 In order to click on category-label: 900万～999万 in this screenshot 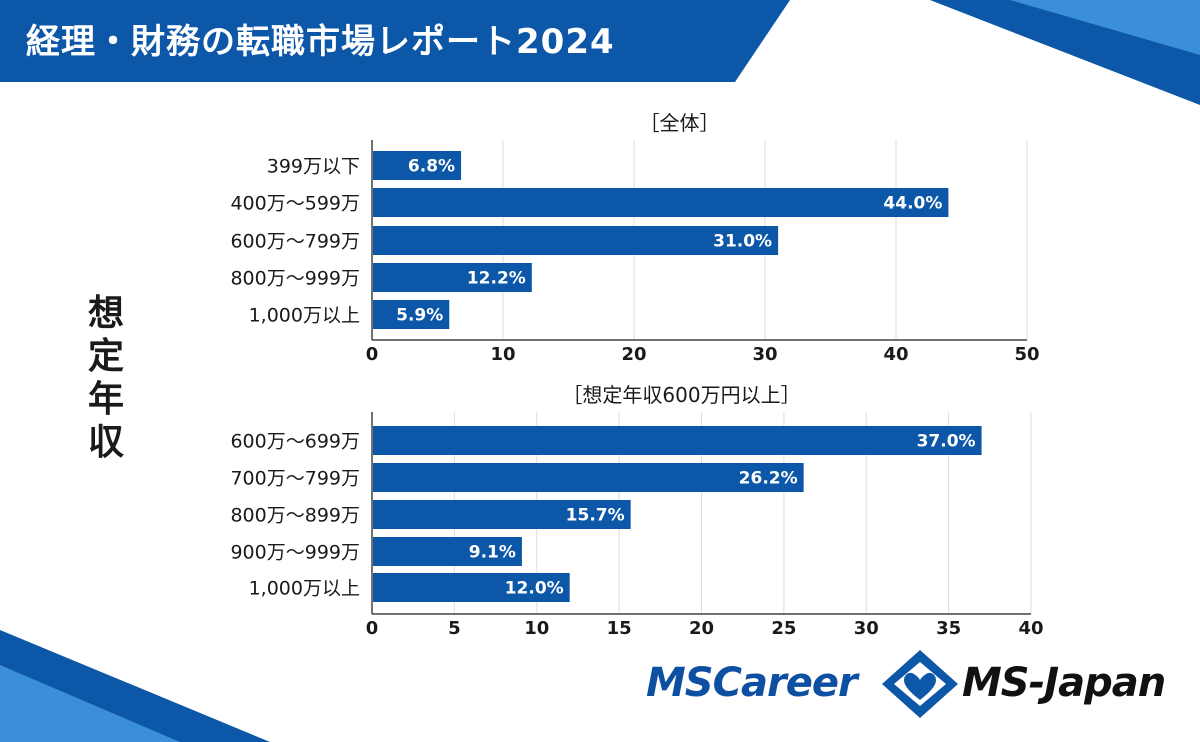, I will do `click(295, 553)`.